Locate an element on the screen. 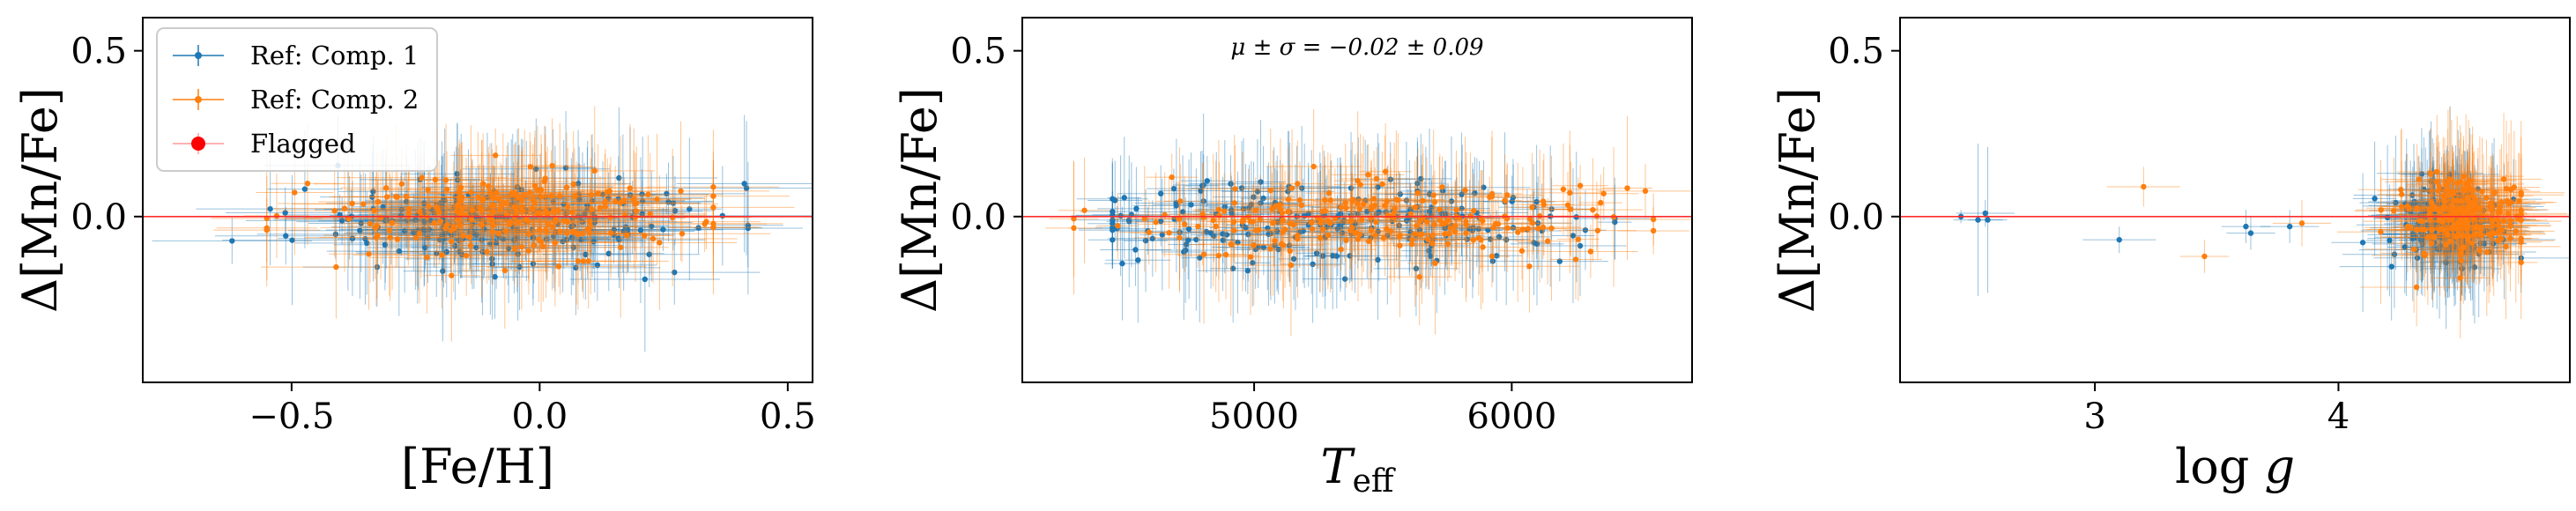  legend-marker-flagged is located at coordinates (198, 144).